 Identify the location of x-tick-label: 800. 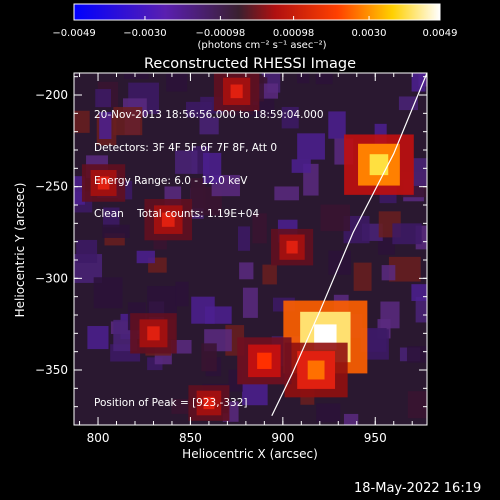
(98, 438).